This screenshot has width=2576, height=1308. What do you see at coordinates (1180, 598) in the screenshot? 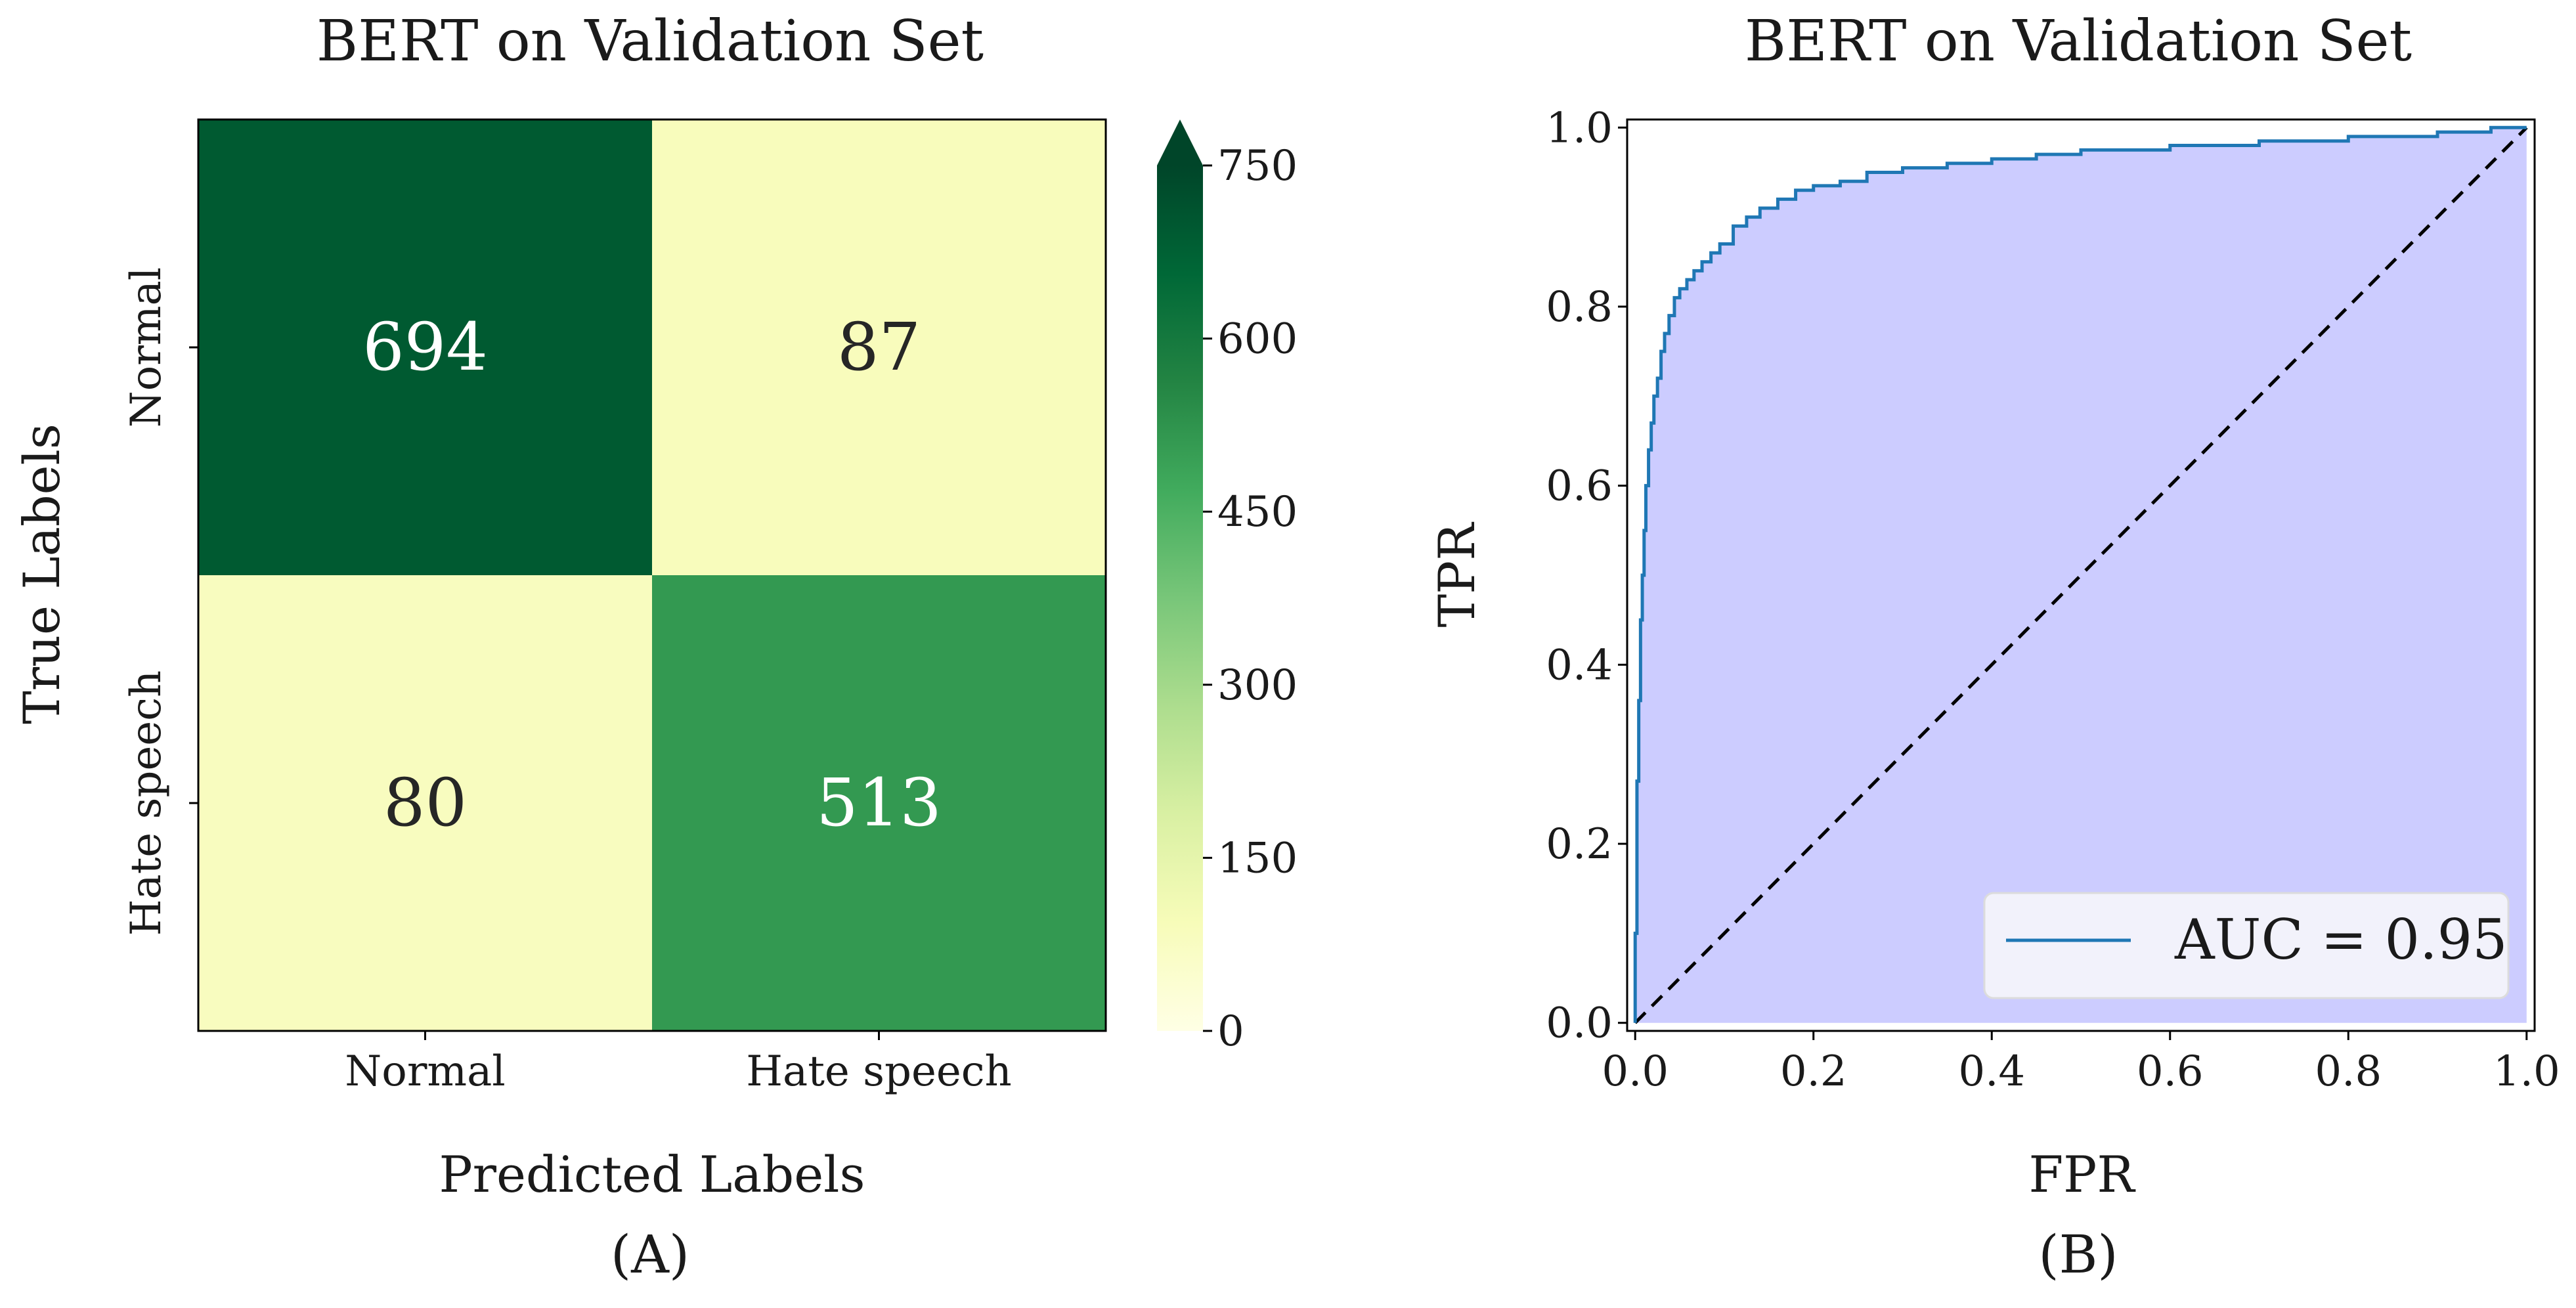
I see `colorbar-gradient` at bounding box center [1180, 598].